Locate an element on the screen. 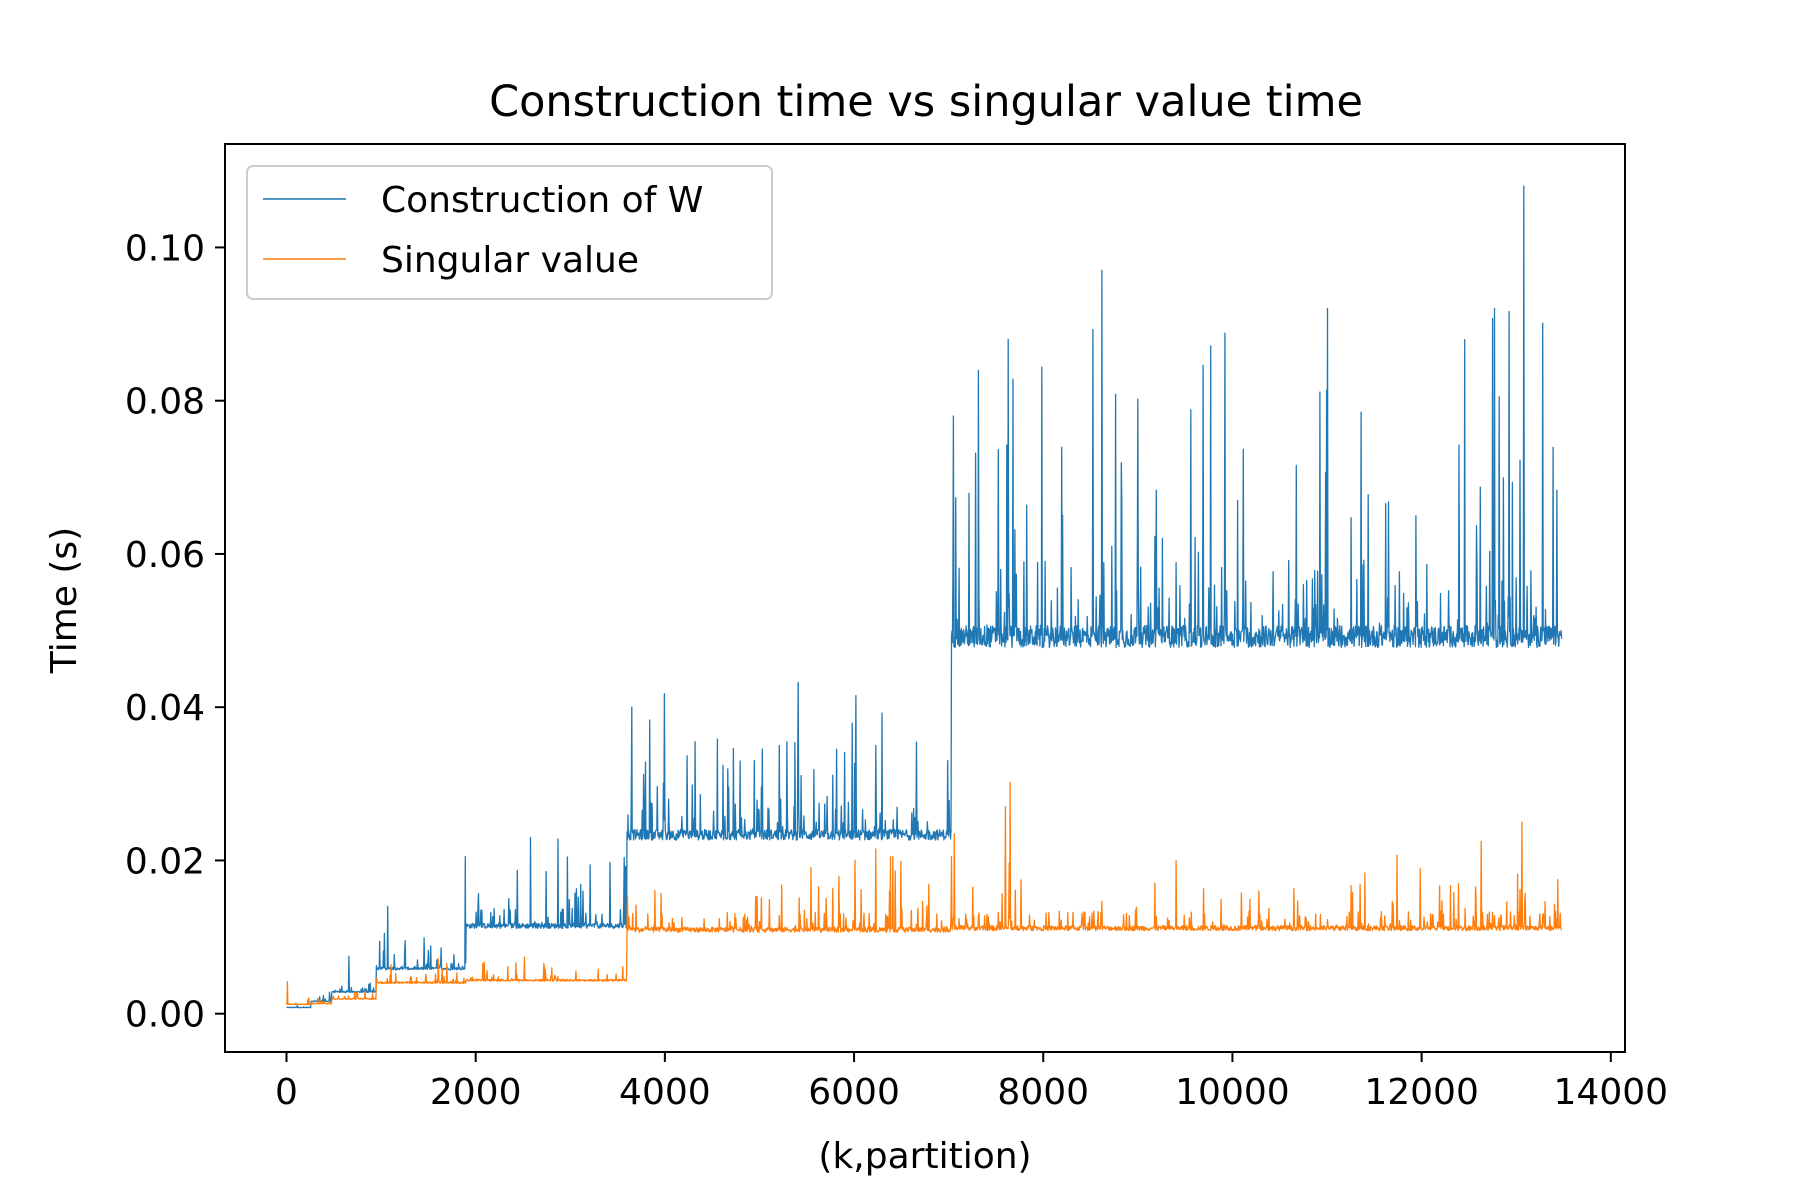 This screenshot has width=1800, height=1200. x-tick-label: 0 is located at coordinates (286, 1092).